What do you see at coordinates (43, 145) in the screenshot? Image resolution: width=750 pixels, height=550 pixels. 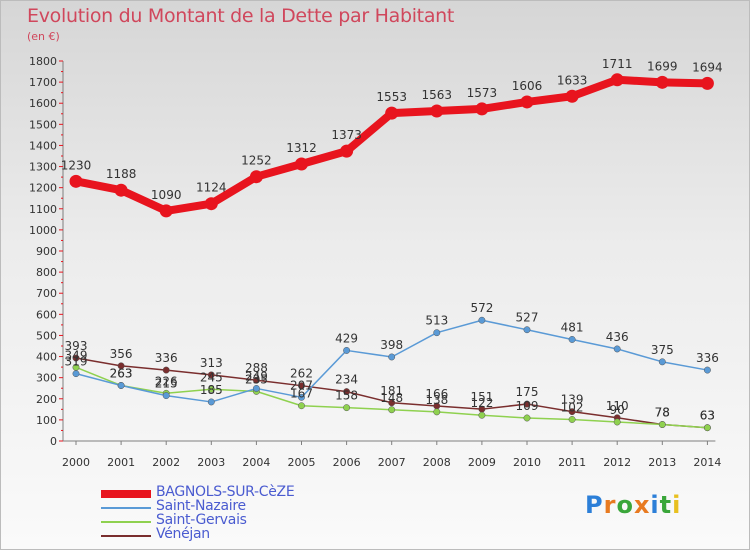 I see `y-tick-label: 1400` at bounding box center [43, 145].